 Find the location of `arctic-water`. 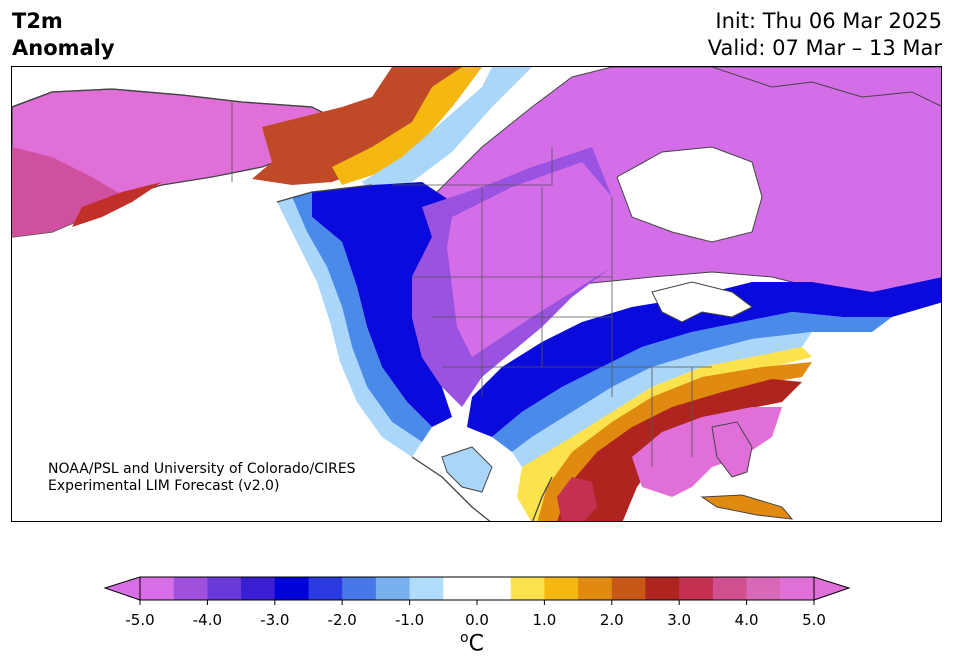

arctic-water is located at coordinates (826, 87).